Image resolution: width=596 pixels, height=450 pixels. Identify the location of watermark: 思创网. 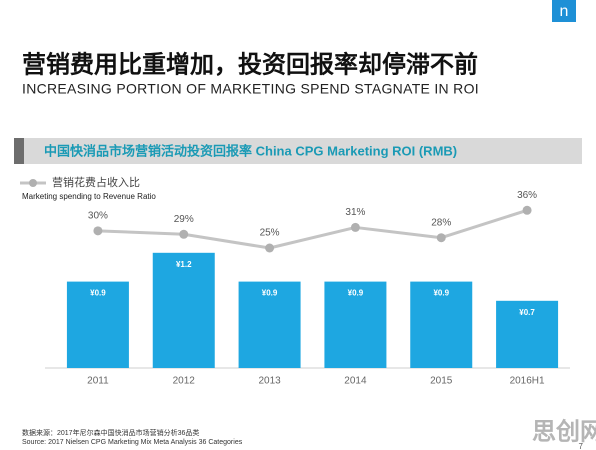
(564, 431).